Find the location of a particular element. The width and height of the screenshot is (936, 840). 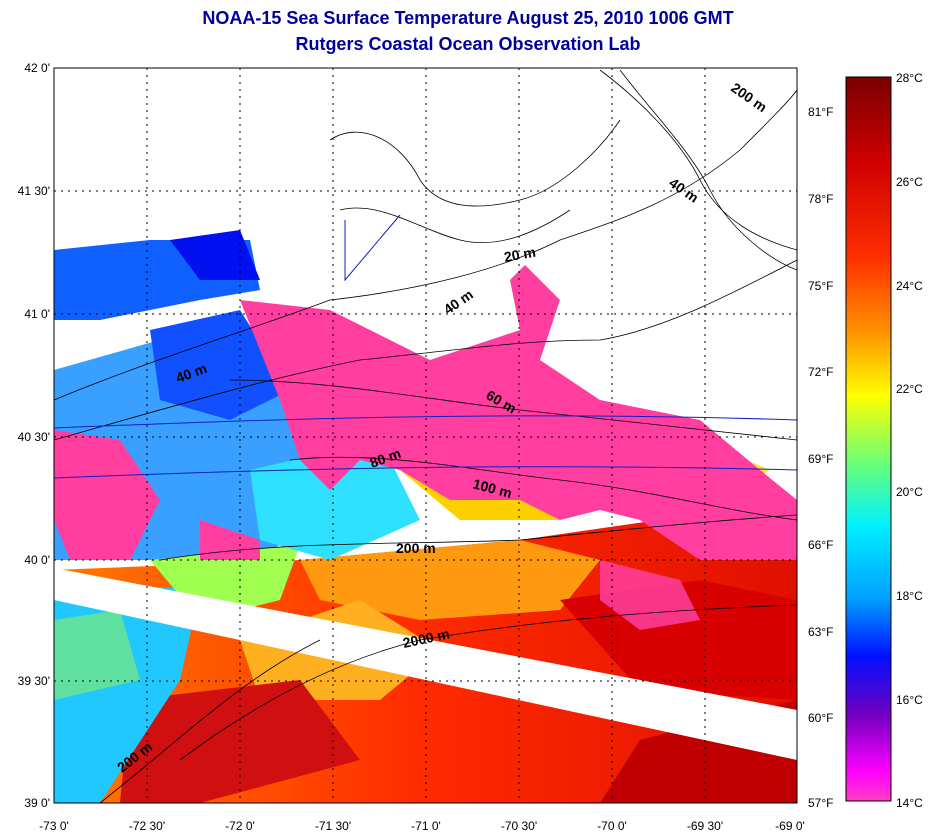

celsius-label: 18°C is located at coordinates (909, 596).